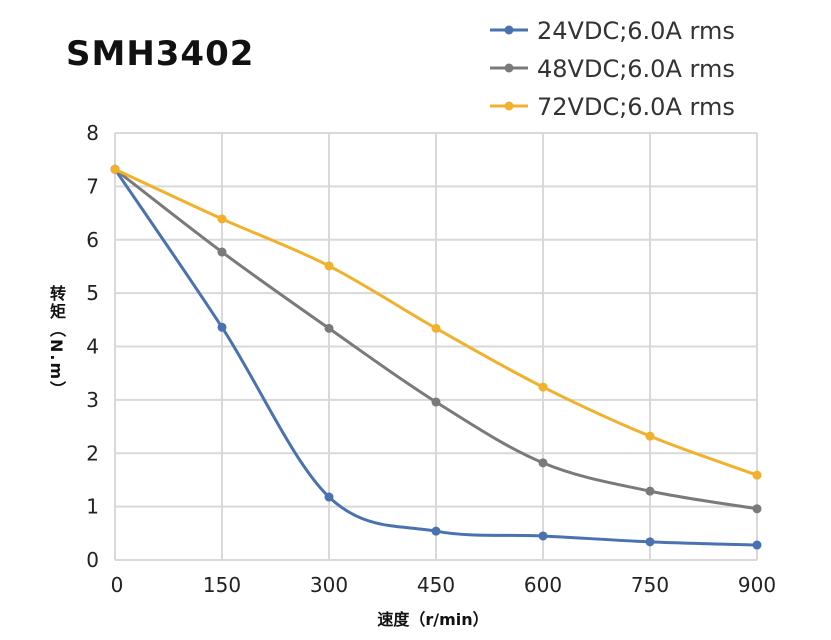 This screenshot has height=640, width=831. I want to click on x-tick-label: 600, so click(543, 585).